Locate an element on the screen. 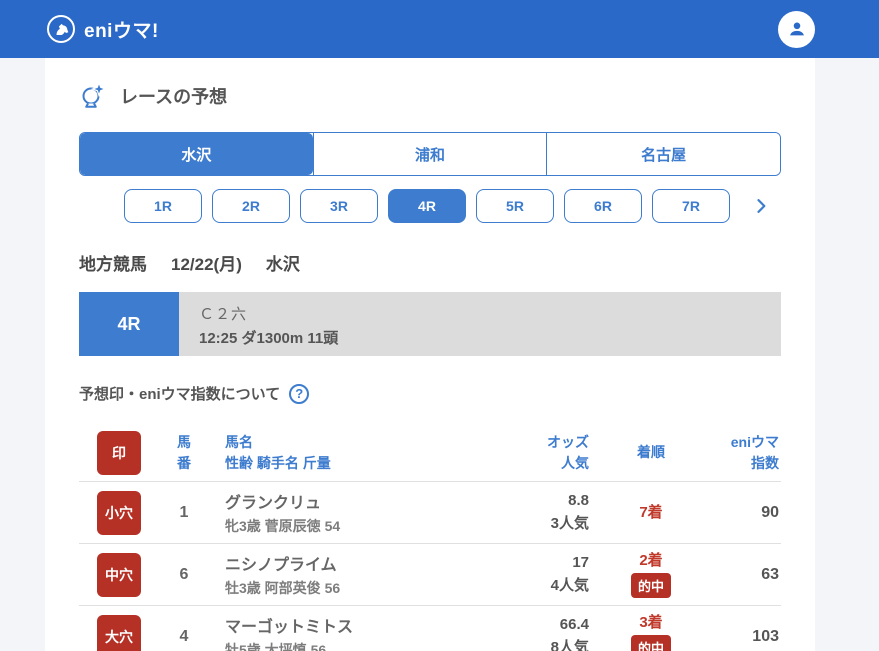 The height and width of the screenshot is (651, 879). table-row: 中穴 6 ニシノプライム 牡3歳 阿部英俊 56 17 4人気 2着 的中 63 is located at coordinates (430, 575).